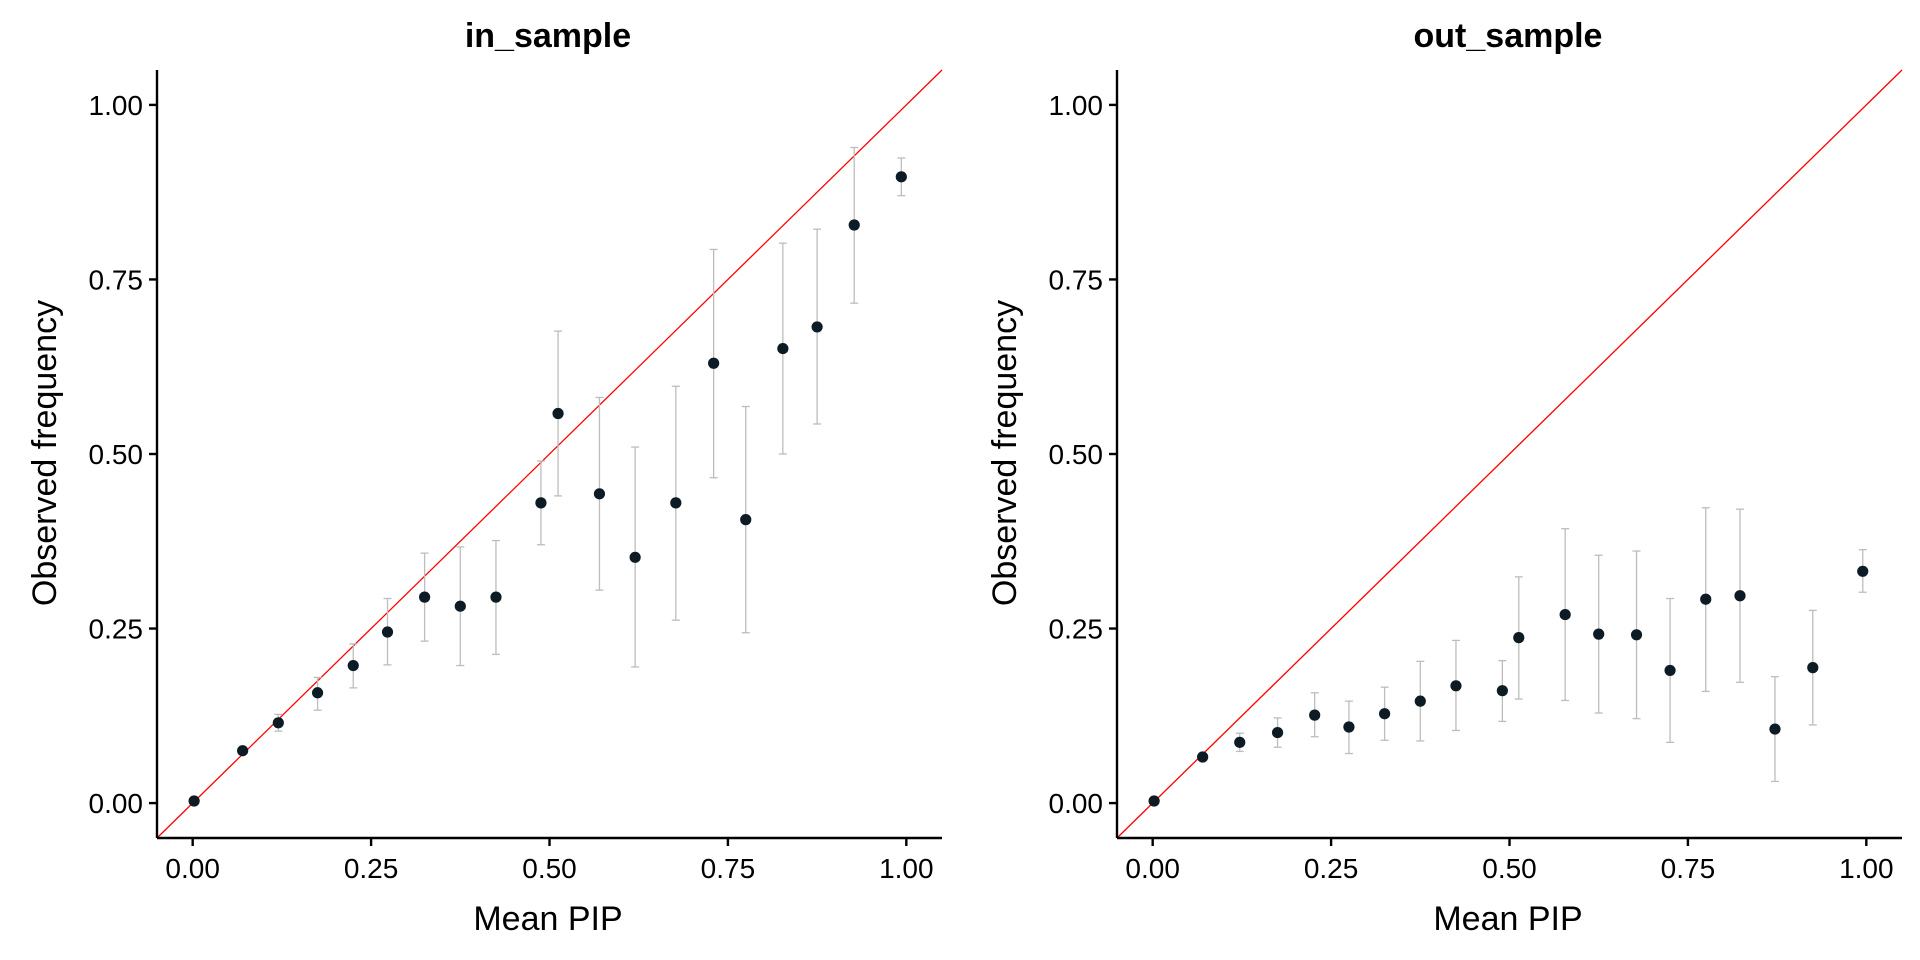  Describe the element at coordinates (548, 36) in the screenshot. I see `panel-title: in_sample` at that location.